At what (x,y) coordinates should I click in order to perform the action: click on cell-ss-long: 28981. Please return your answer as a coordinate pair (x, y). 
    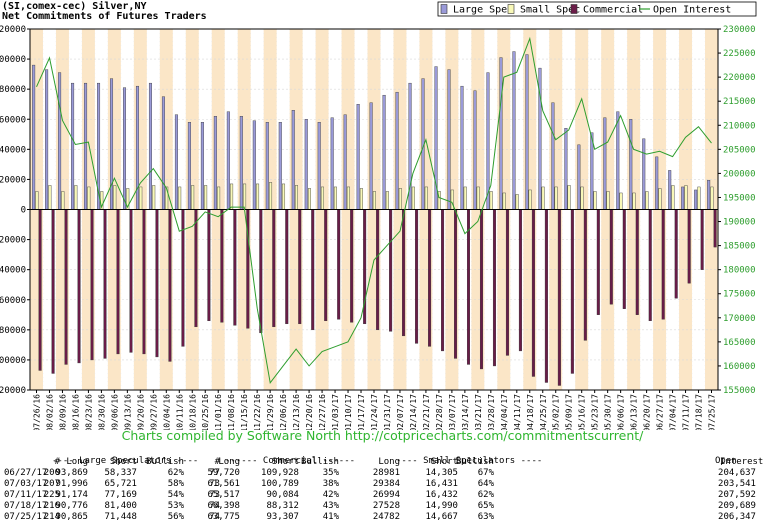
    Looking at the image, I should click on (386, 473).